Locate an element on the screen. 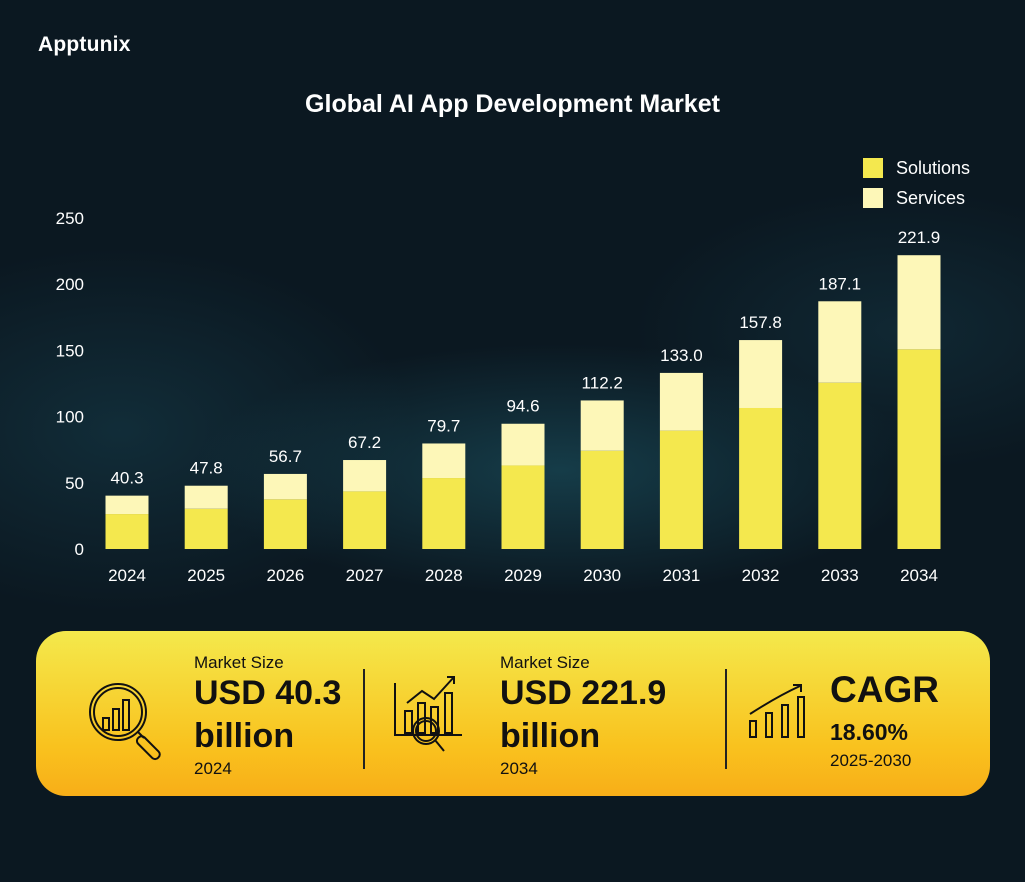 Image resolution: width=1025 pixels, height=882 pixels. y-tick-label: 100 is located at coordinates (70, 417).